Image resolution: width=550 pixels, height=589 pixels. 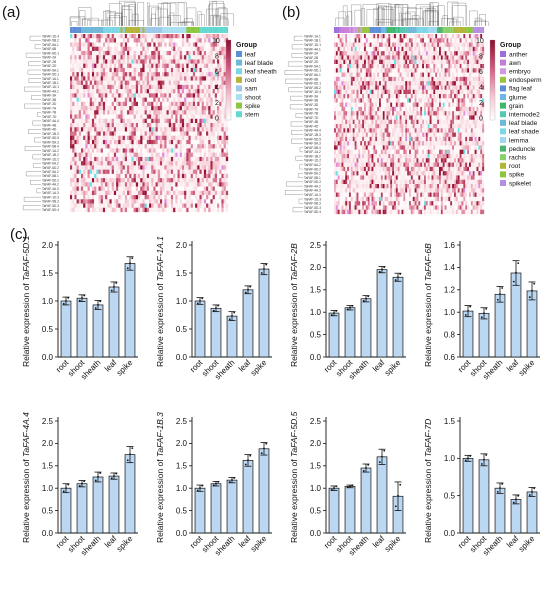 I want to click on color-scale: 10 8 6 4 2 0, so click(x=486, y=80).